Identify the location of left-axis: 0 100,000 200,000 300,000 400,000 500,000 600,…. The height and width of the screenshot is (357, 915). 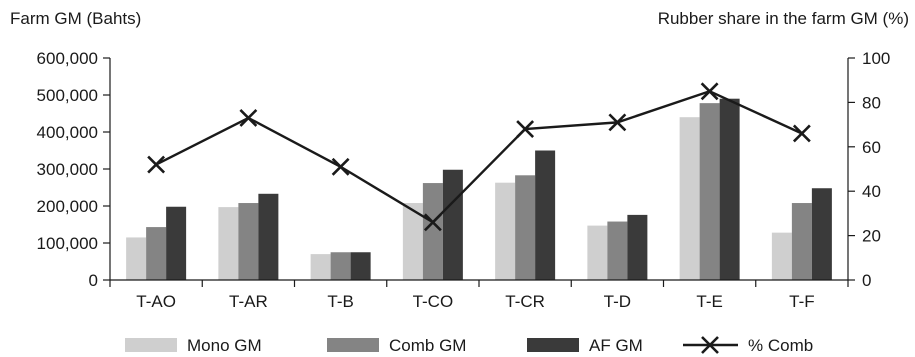
(73, 169).